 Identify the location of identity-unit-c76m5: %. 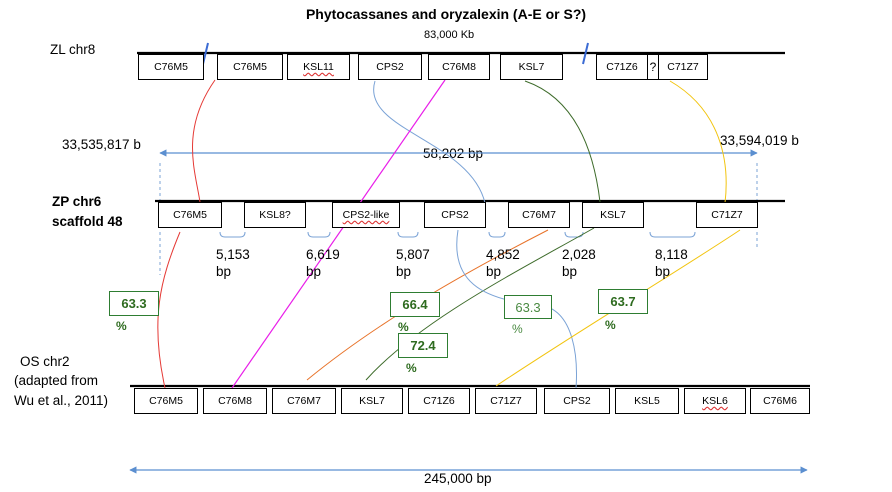
(121, 326).